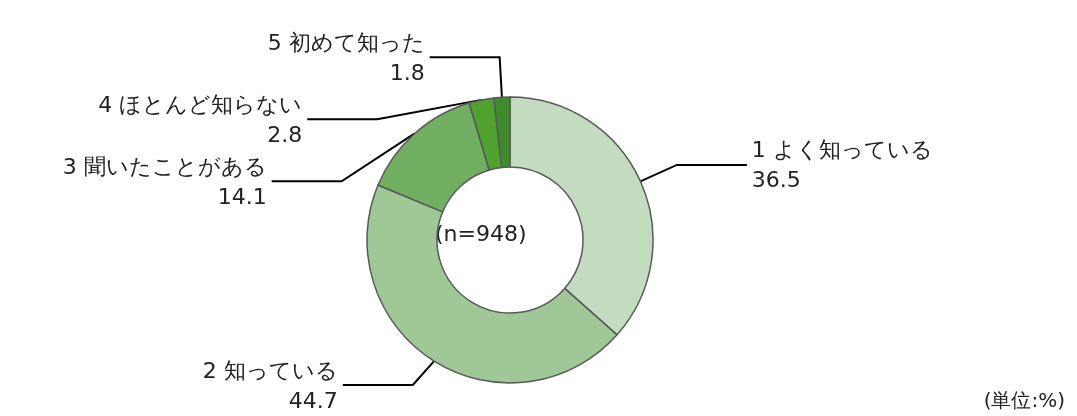 This screenshot has height=416, width=1077. Describe the element at coordinates (285, 134) in the screenshot. I see `data-label: 2.8` at that location.